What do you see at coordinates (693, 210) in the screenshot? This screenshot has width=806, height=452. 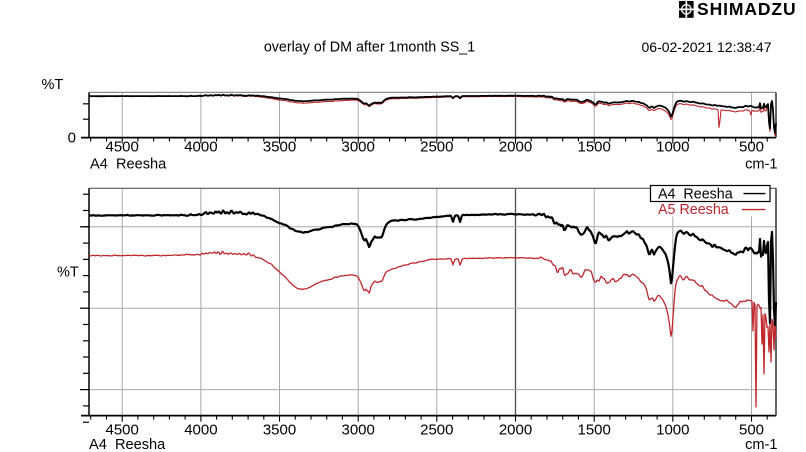 I see `svg-text: A5 Reesha` at bounding box center [693, 210].